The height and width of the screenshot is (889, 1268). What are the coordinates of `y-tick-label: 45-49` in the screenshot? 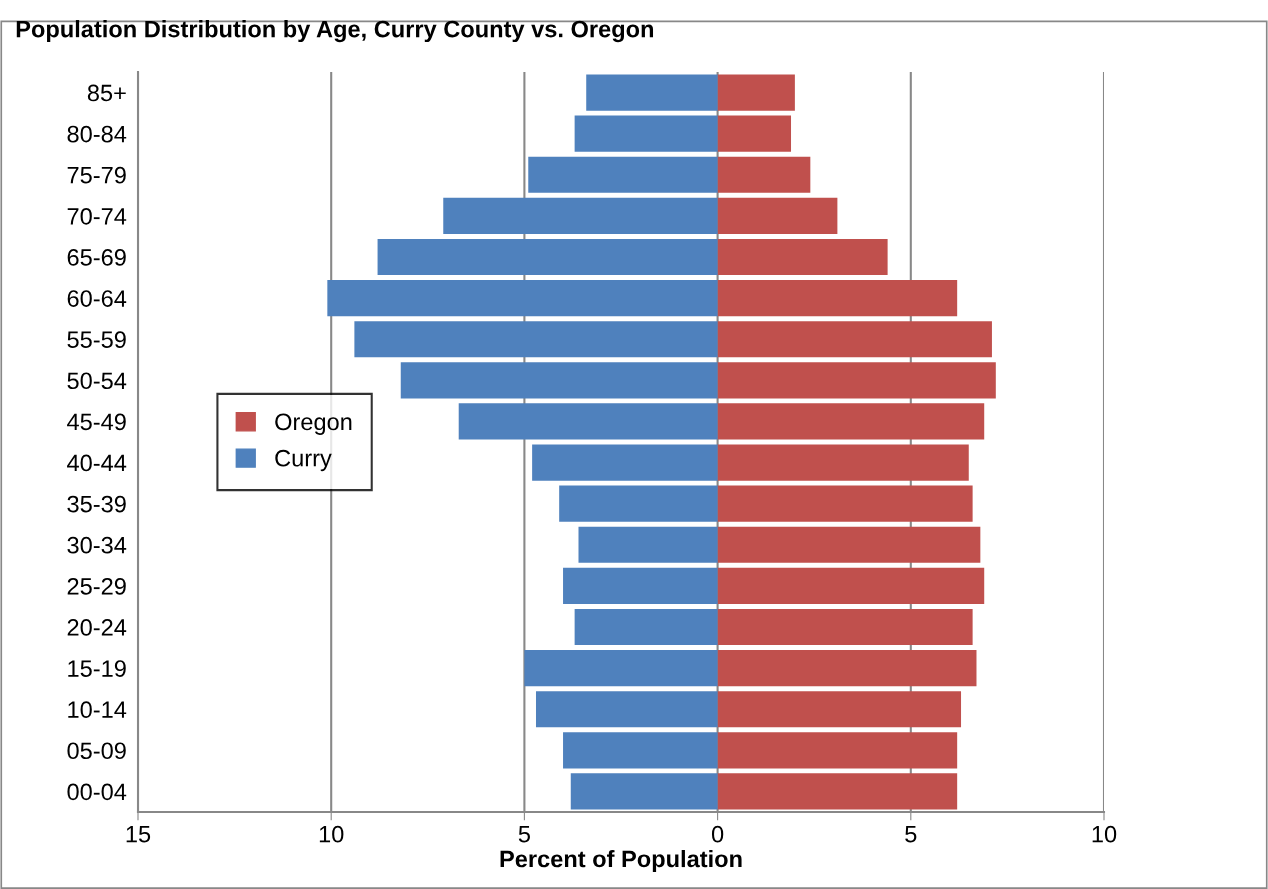 It's located at (96, 422).